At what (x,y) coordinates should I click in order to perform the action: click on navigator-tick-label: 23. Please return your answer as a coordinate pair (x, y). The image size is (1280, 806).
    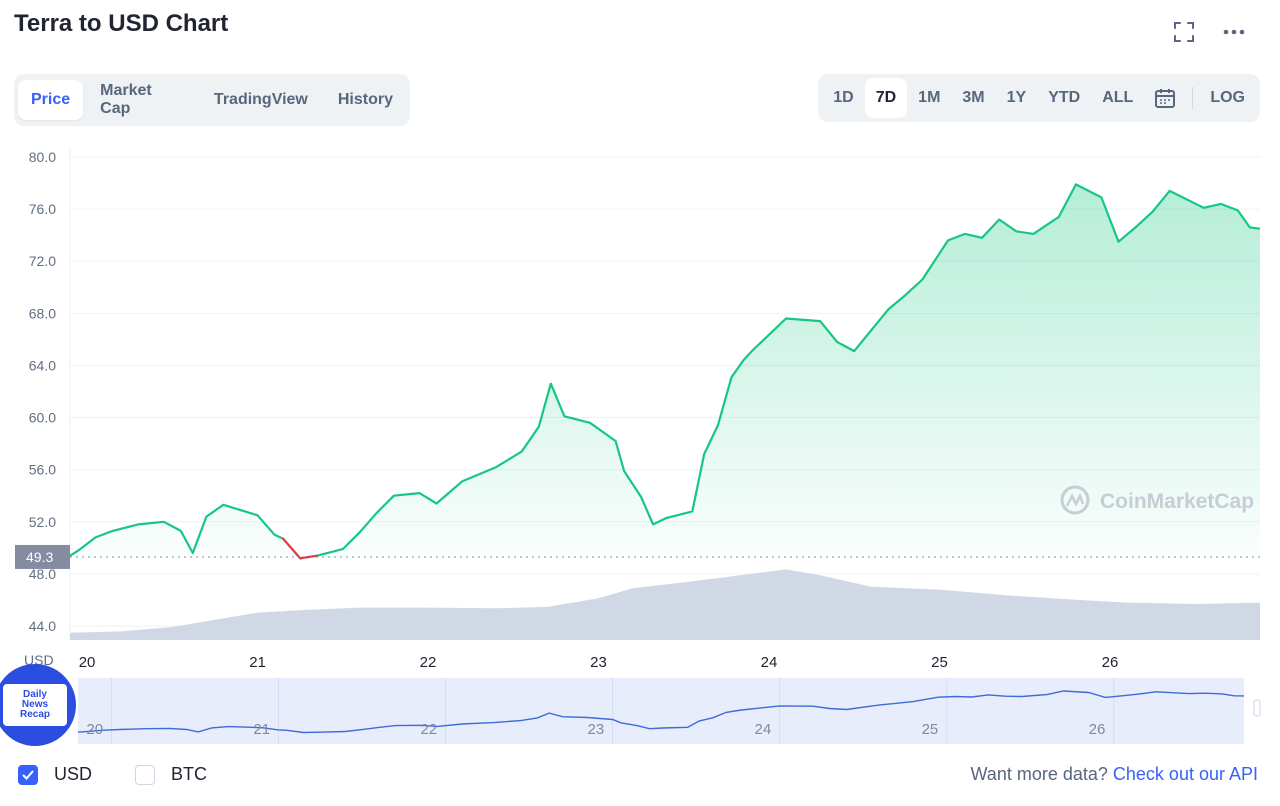
    Looking at the image, I should click on (596, 729).